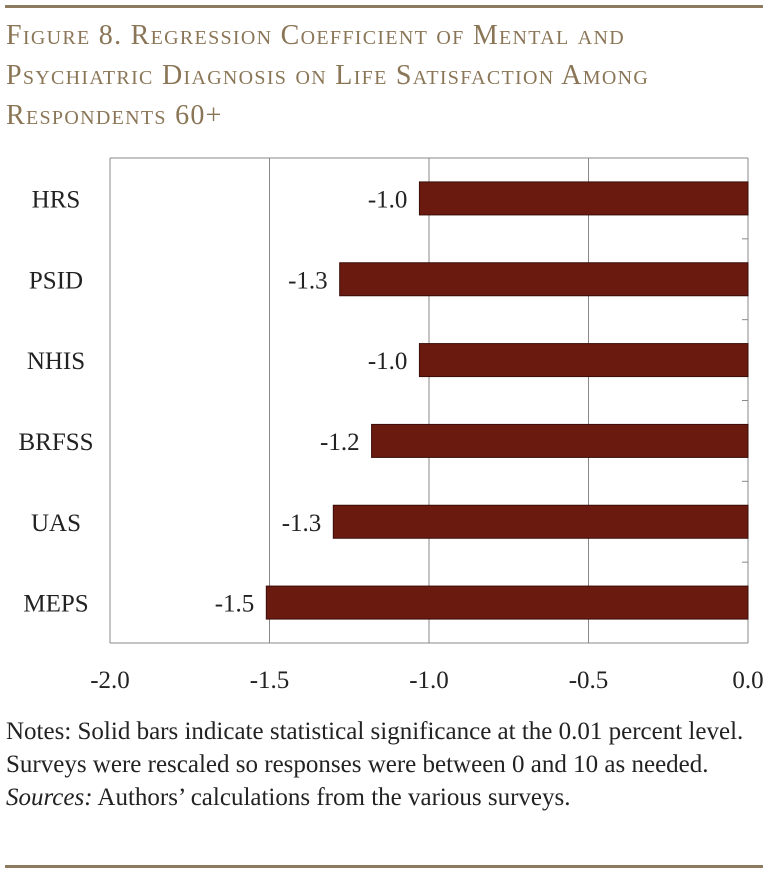 This screenshot has height=873, width=768. Describe the element at coordinates (589, 680) in the screenshot. I see `x-tick-label: -0.5` at that location.